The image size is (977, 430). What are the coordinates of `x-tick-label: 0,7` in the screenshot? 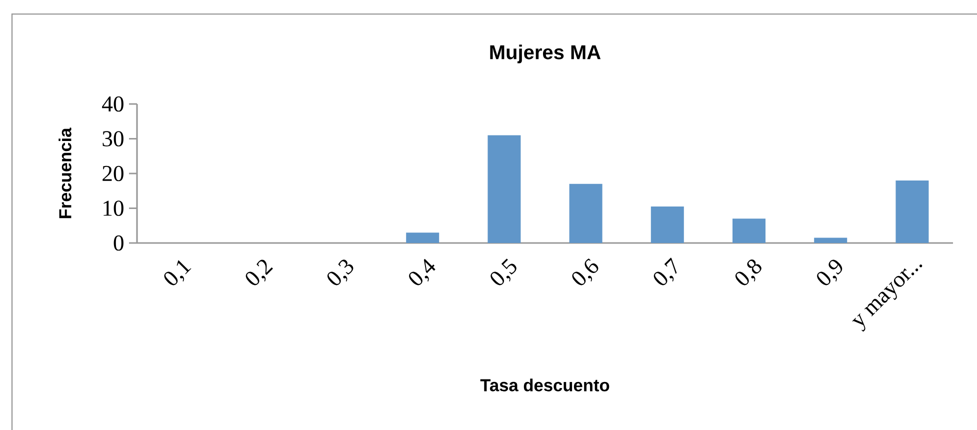 It's located at (665, 272).